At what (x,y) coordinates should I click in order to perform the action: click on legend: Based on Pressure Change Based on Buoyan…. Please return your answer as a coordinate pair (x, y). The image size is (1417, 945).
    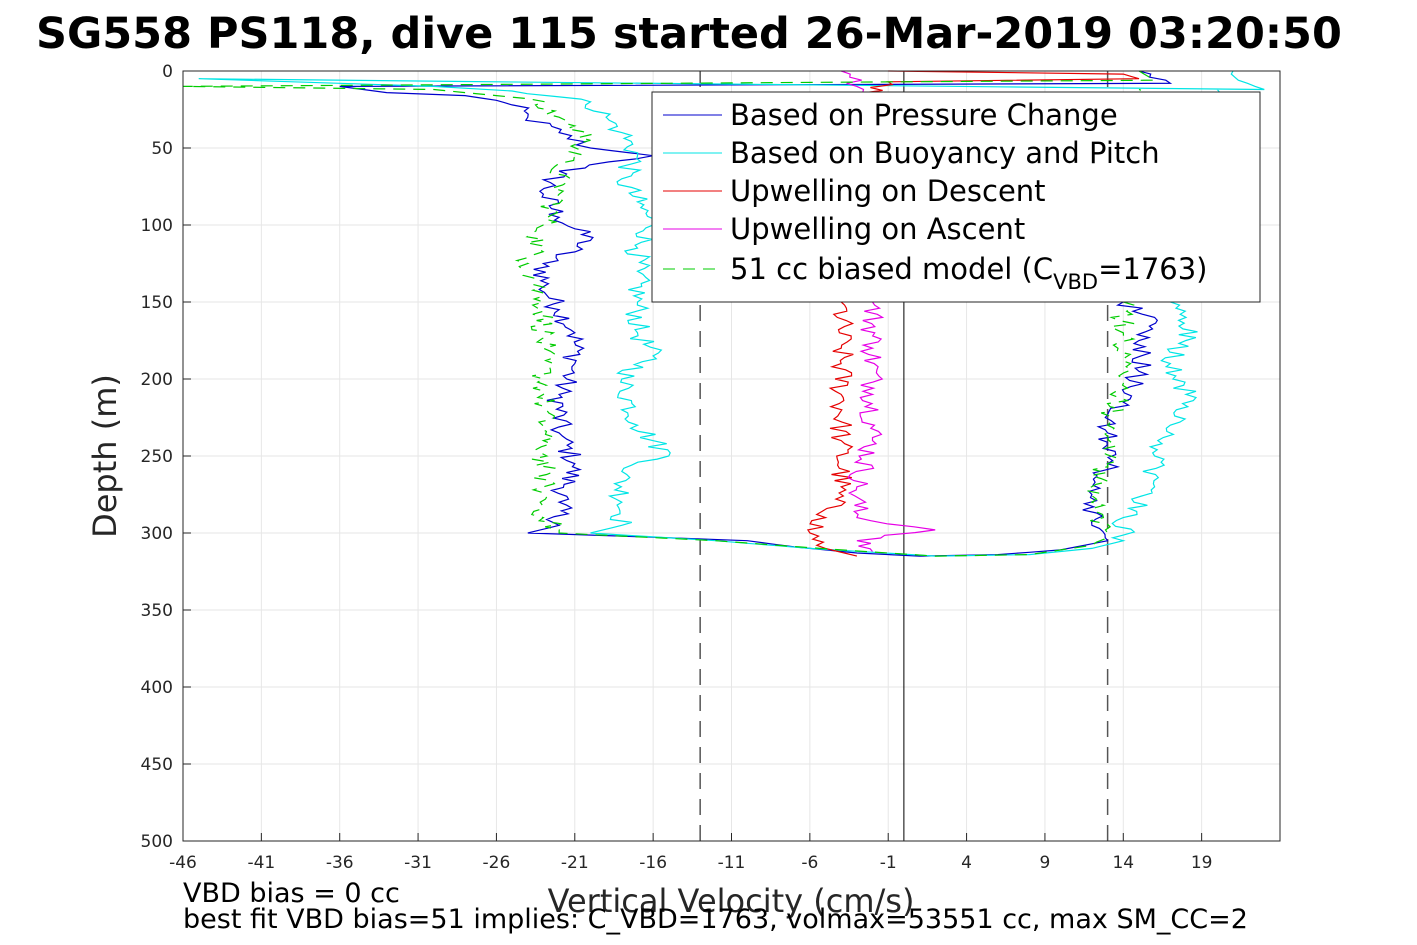
    Looking at the image, I should click on (956, 197).